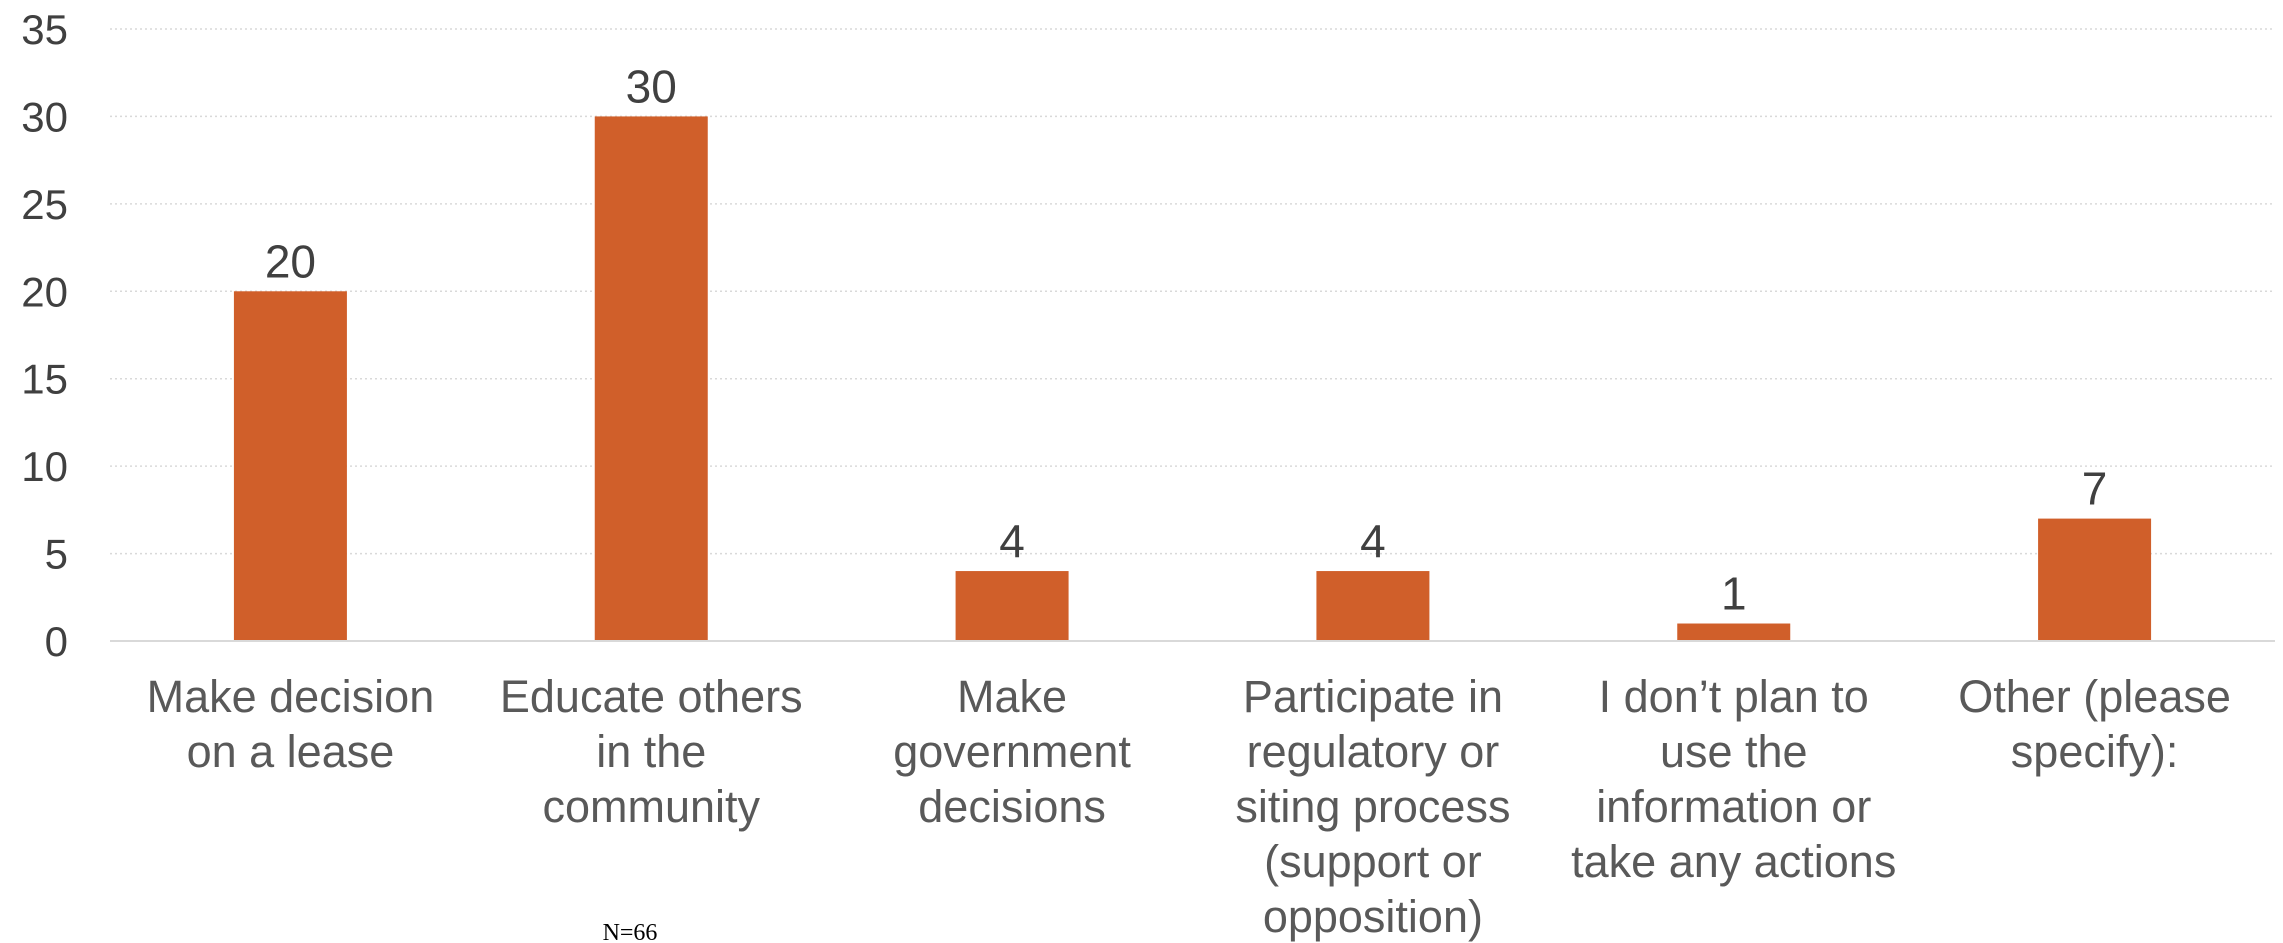 The image size is (2283, 943). Describe the element at coordinates (651, 806) in the screenshot. I see `x-category-label-line: community` at that location.